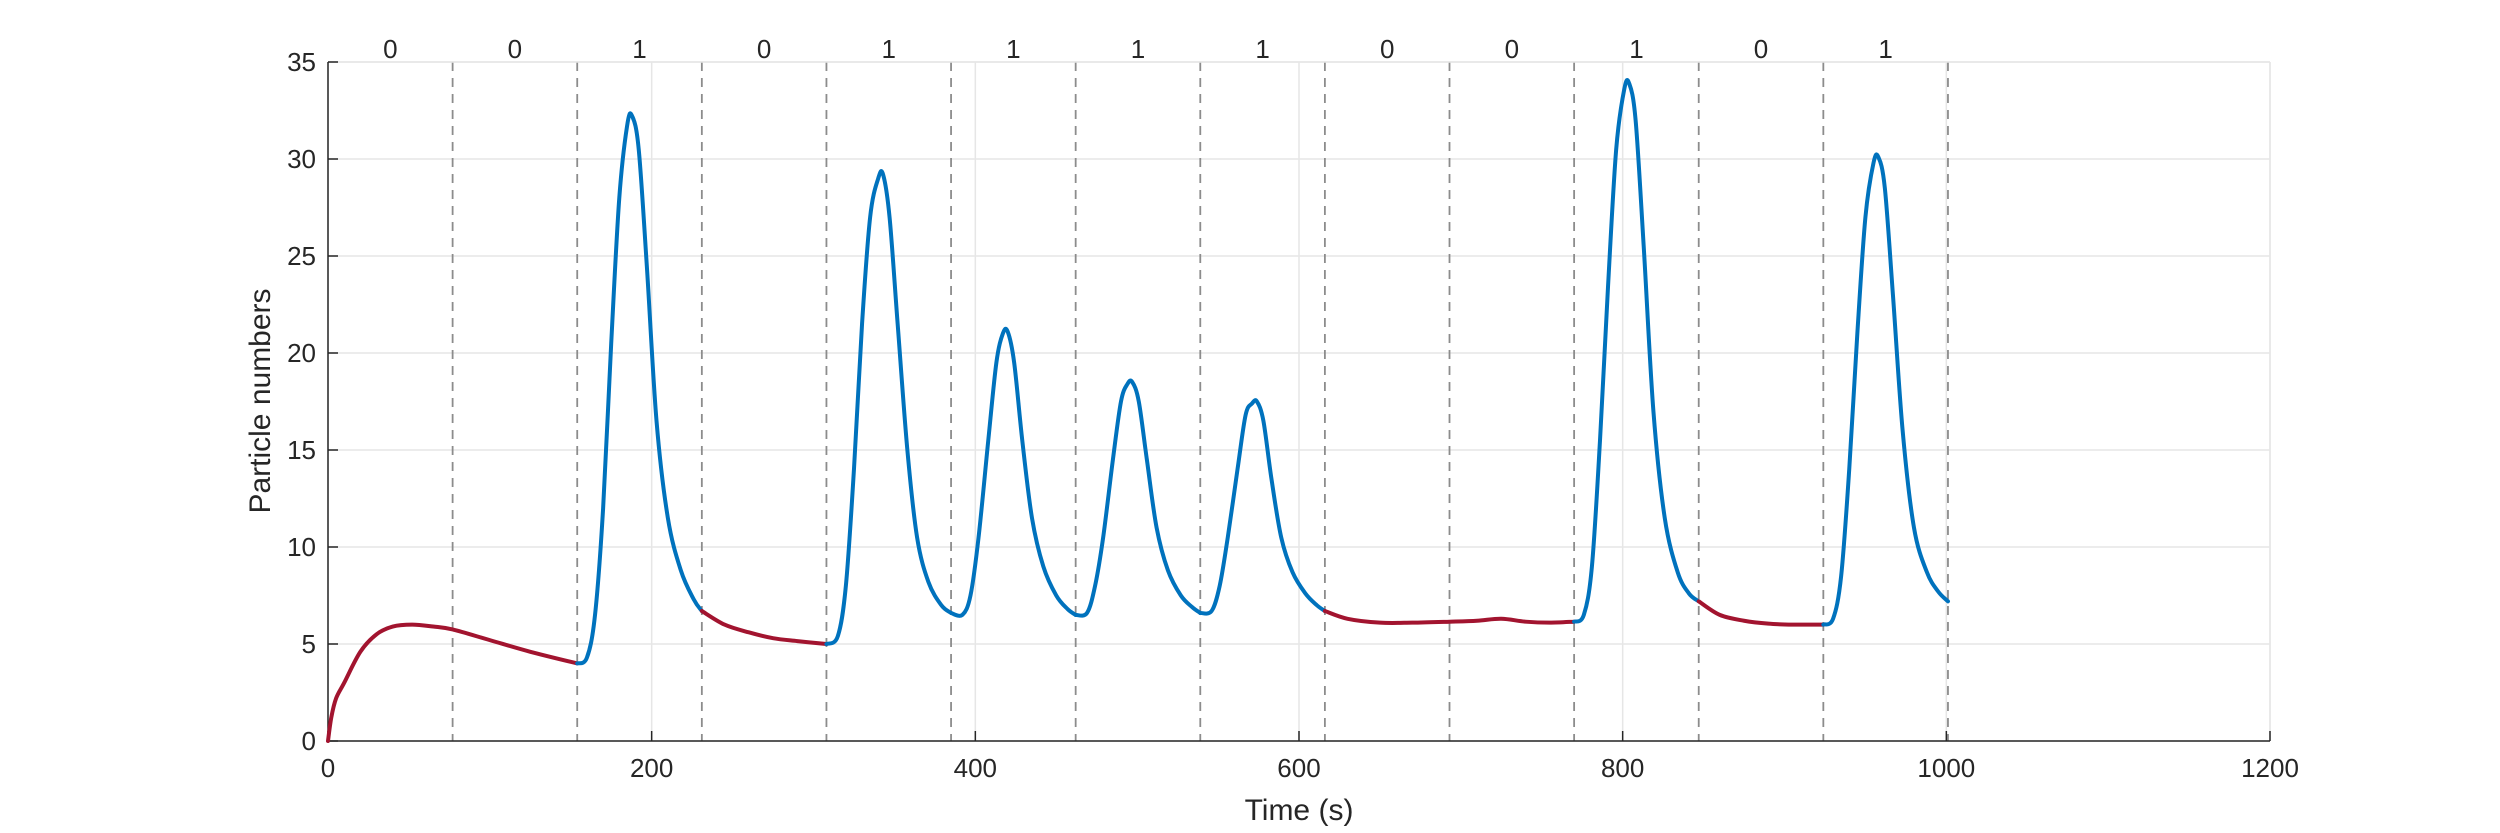  I want to click on x-tick-label: 1000, so click(1946, 768).